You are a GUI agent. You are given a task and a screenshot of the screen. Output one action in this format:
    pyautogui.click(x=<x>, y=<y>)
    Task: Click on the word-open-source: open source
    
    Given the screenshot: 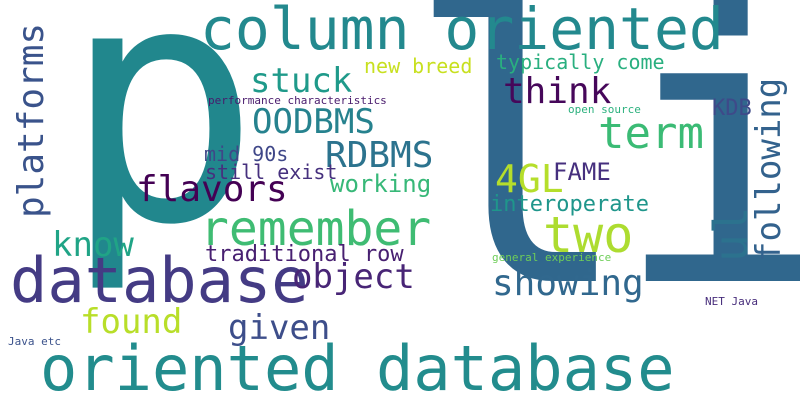 What is the action you would take?
    pyautogui.click(x=604, y=109)
    